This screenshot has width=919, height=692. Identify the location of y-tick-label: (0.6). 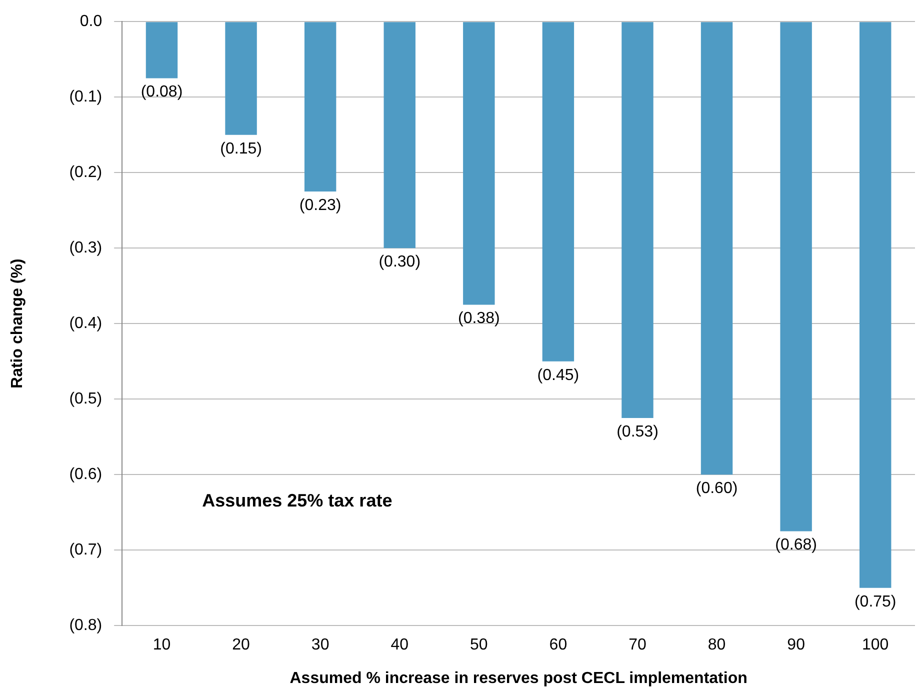
(85, 475).